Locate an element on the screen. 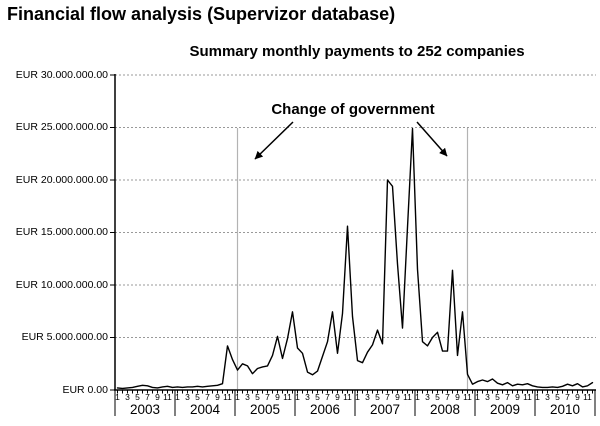 This screenshot has width=600, height=426. y-axis-label: EUR 0.00 is located at coordinates (85, 389).